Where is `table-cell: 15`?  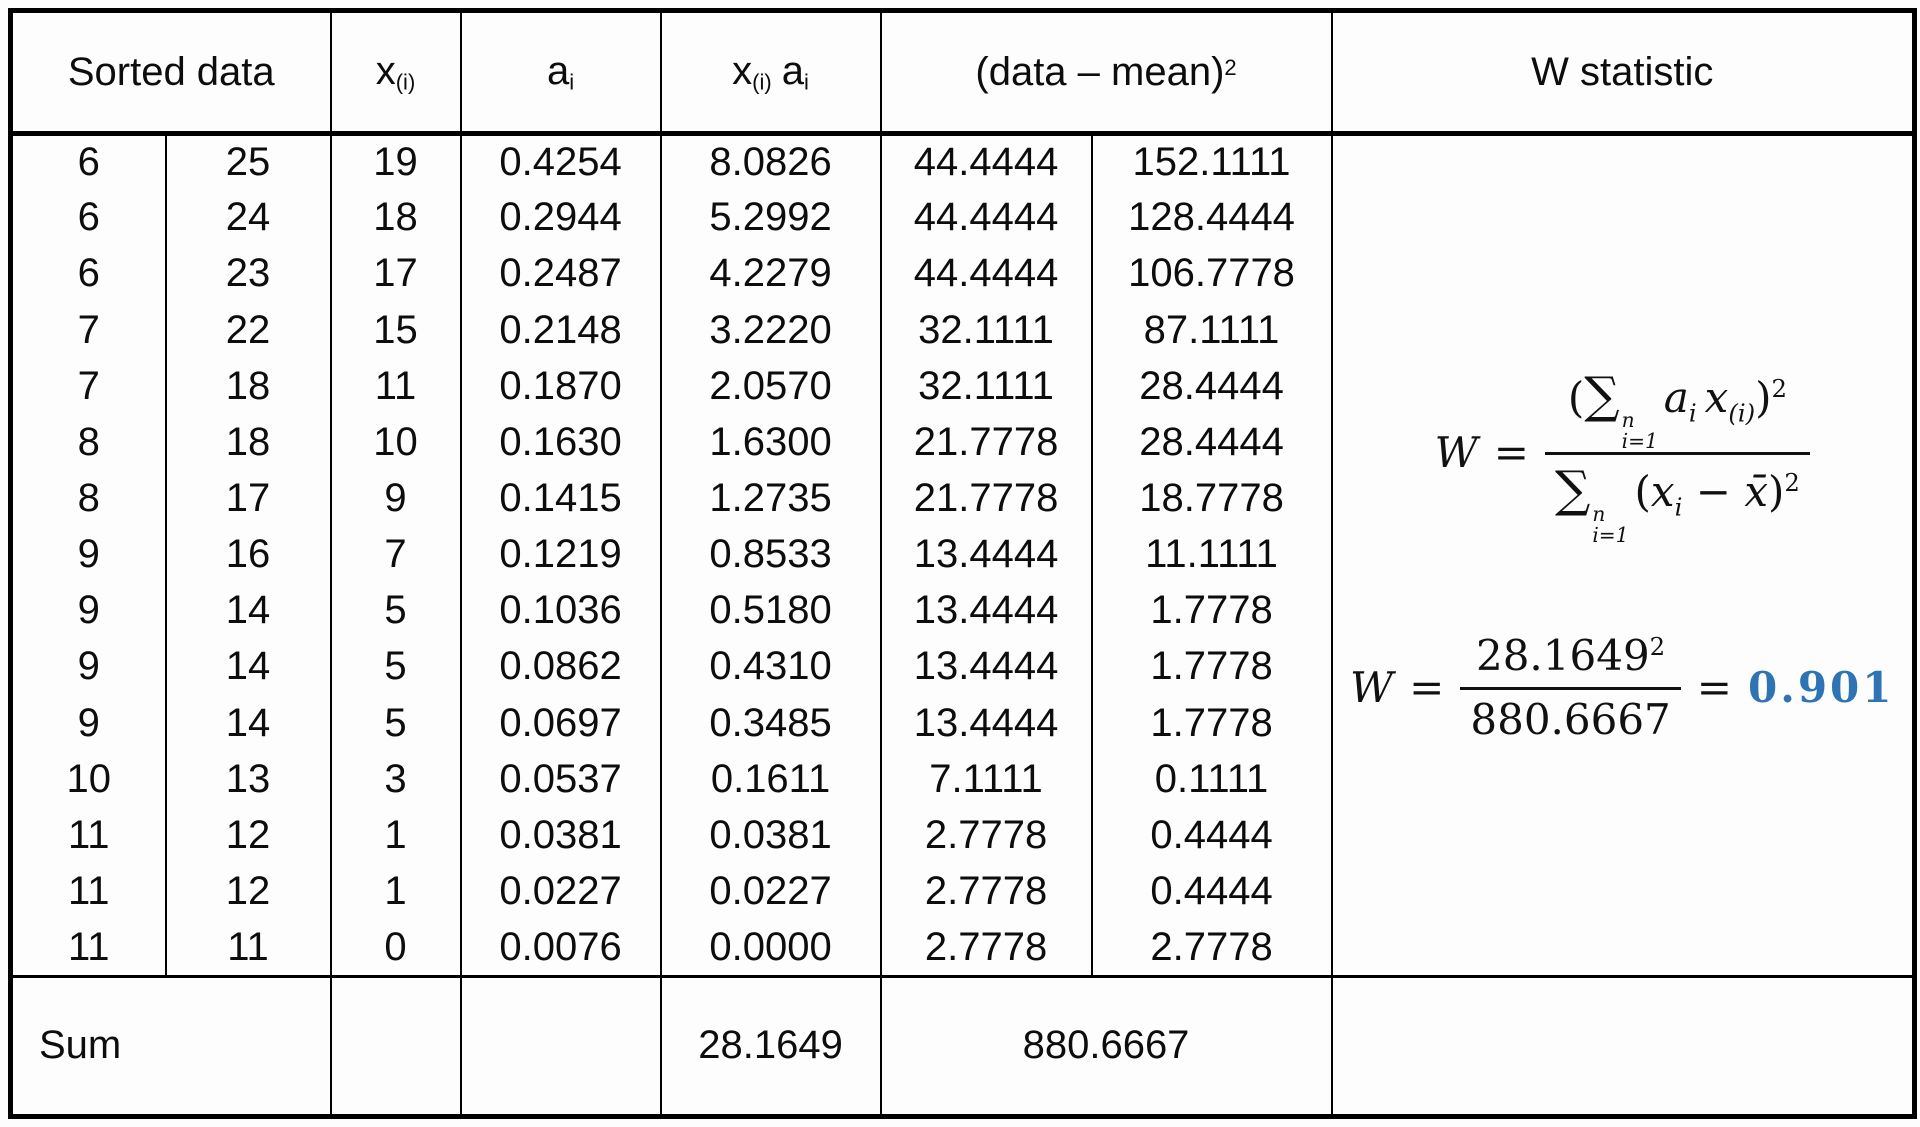 table-cell: 15 is located at coordinates (395, 330).